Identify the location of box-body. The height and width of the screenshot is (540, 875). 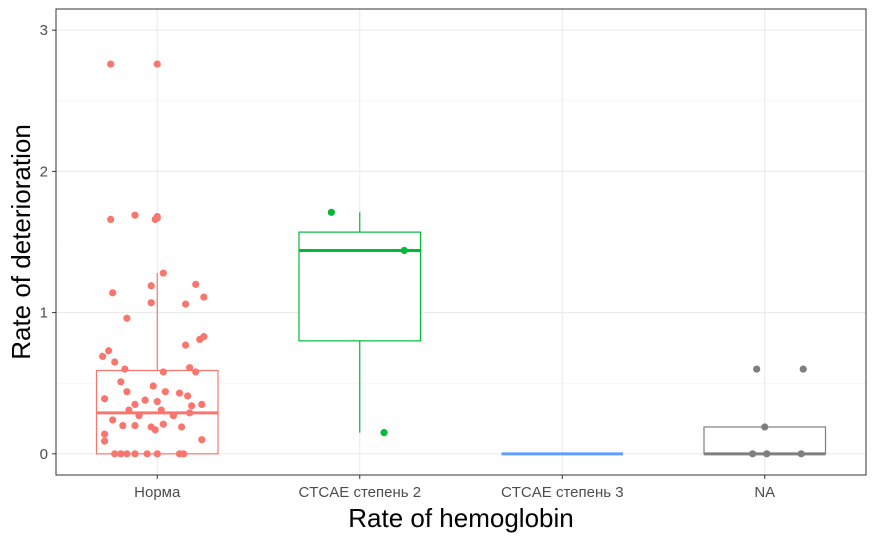
(765, 440).